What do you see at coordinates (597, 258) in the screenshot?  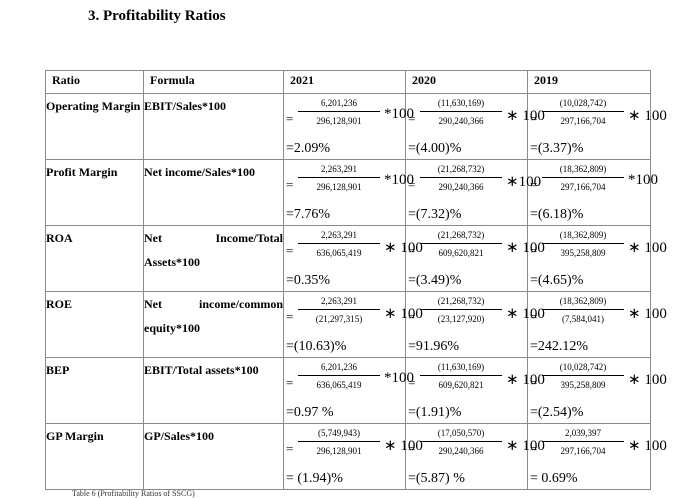 I see `calc-cell-2019: = (18,362,809) 395,258,809 ∗ 100 =(4.65)%` at bounding box center [597, 258].